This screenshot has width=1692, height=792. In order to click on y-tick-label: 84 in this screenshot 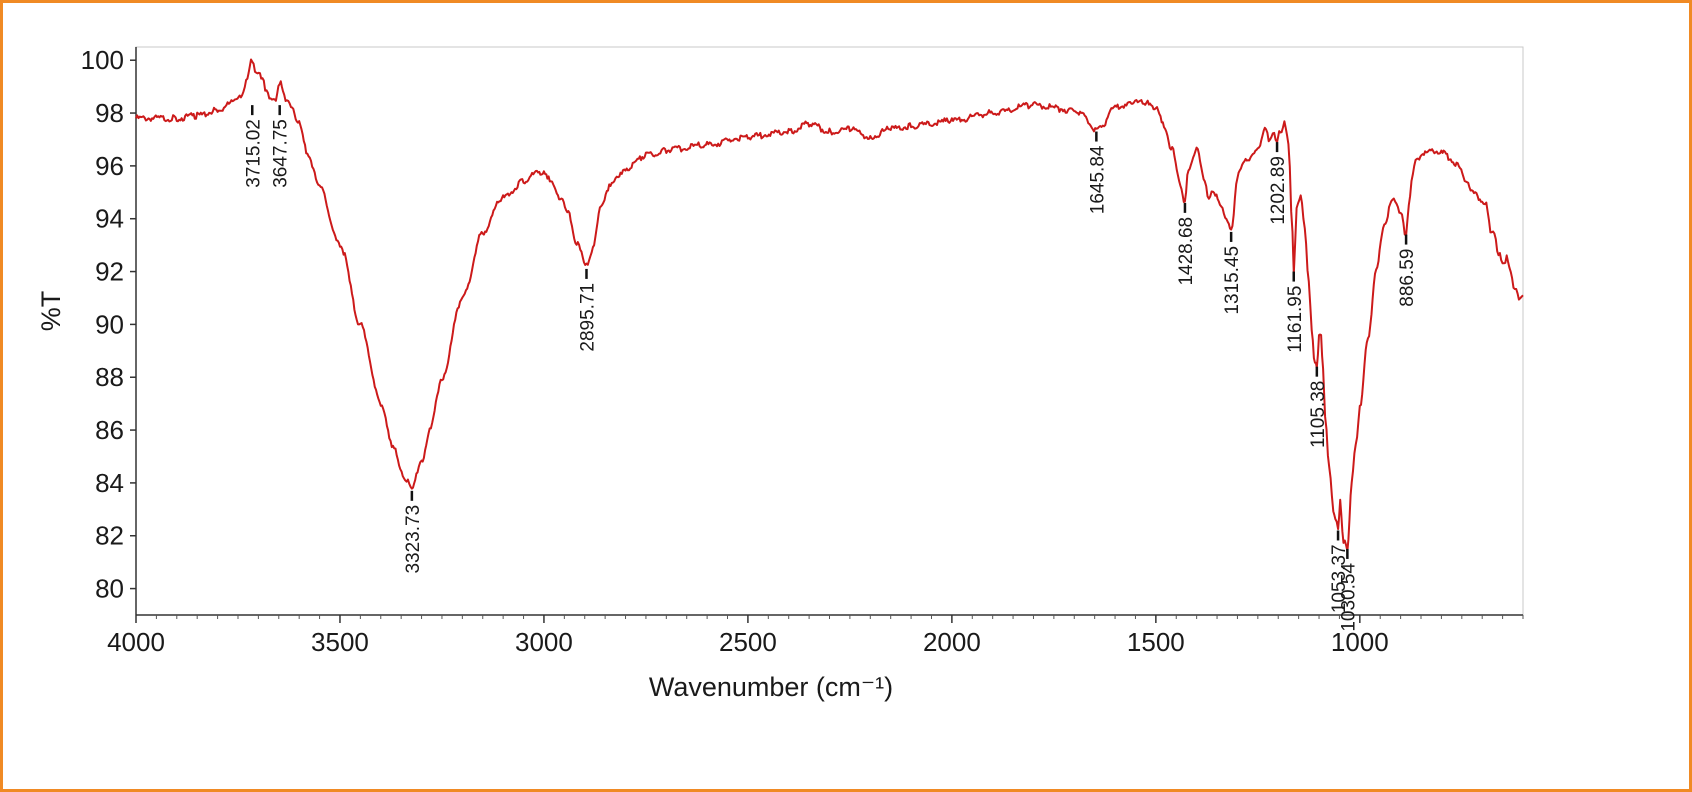, I will do `click(109, 483)`.